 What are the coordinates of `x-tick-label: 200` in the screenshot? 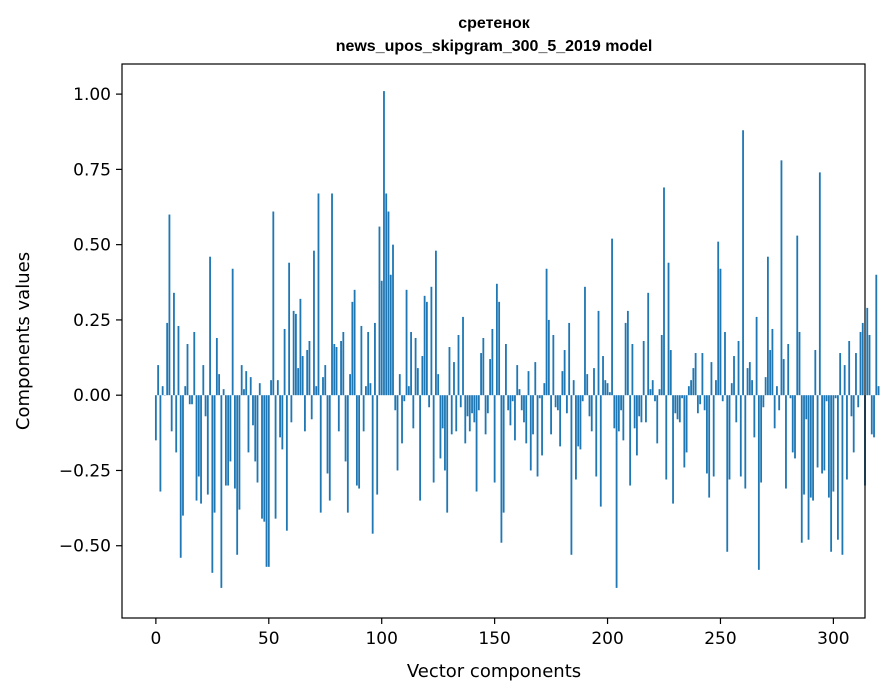 It's located at (607, 639).